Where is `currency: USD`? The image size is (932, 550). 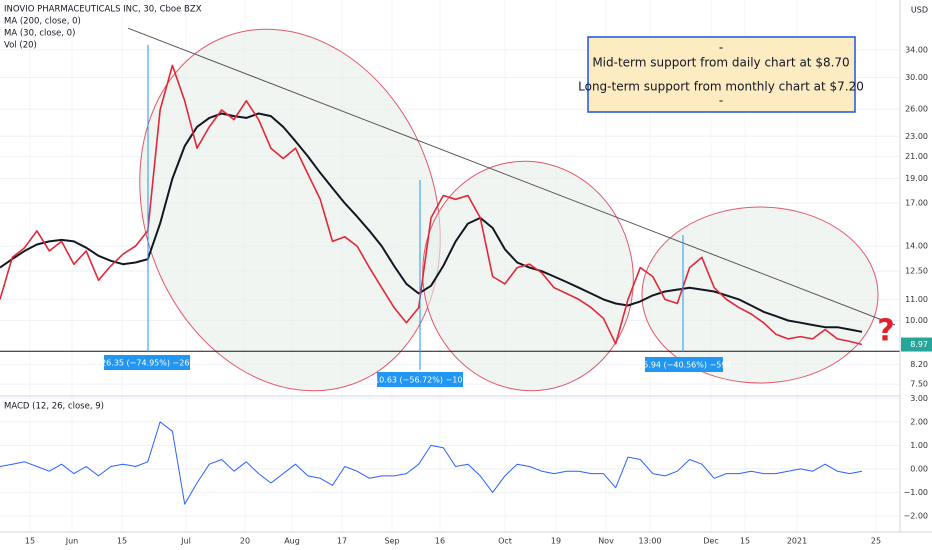 currency: USD is located at coordinates (919, 10).